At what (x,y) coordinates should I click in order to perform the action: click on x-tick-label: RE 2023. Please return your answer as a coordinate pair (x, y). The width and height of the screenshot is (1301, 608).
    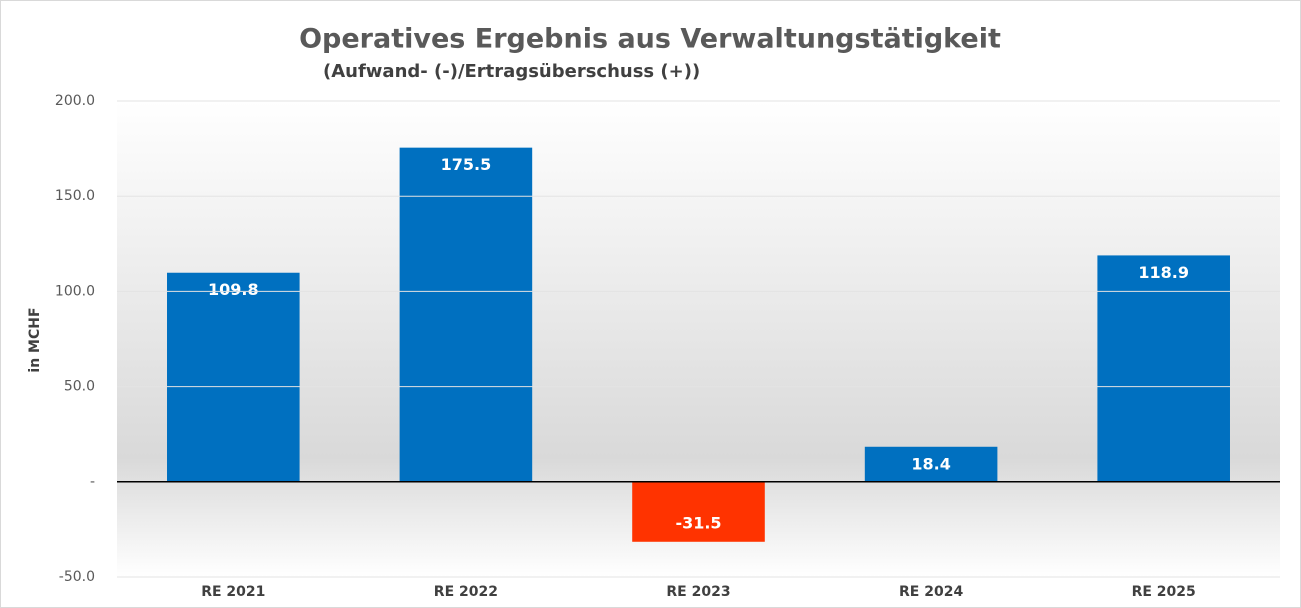
    Looking at the image, I should click on (698, 592).